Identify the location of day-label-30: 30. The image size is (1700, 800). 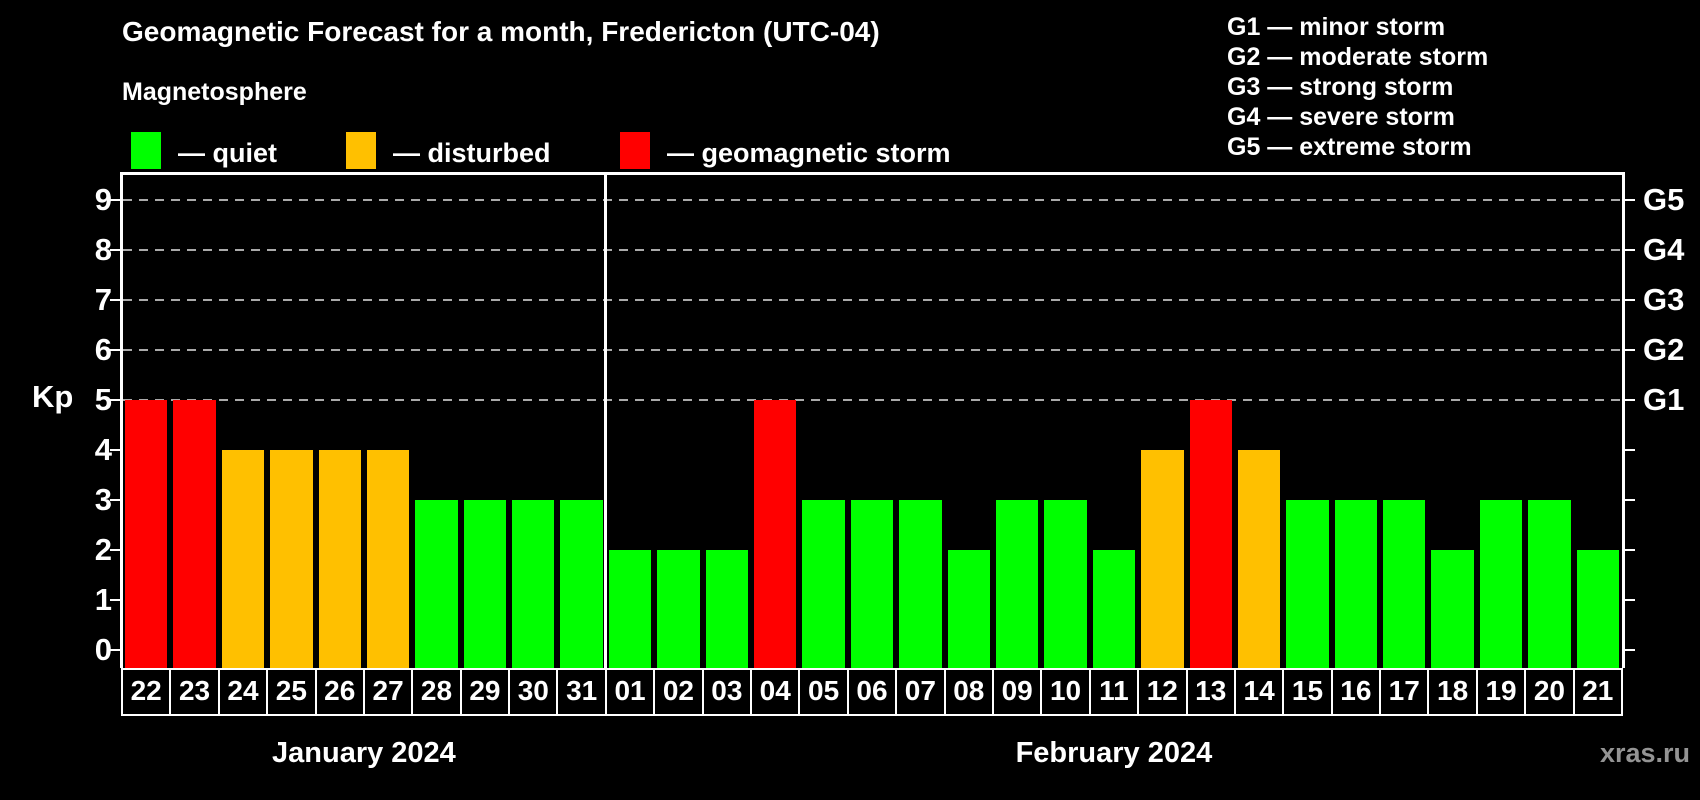
(533, 692).